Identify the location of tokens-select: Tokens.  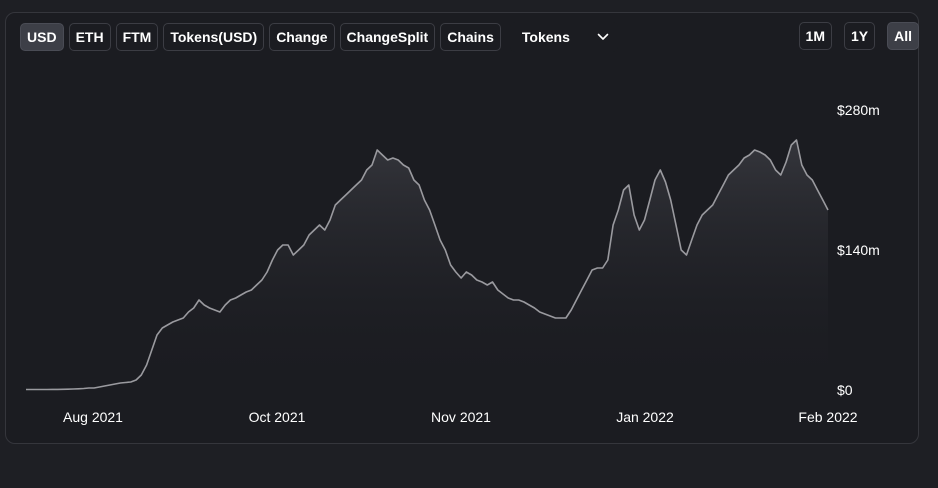
(563, 37).